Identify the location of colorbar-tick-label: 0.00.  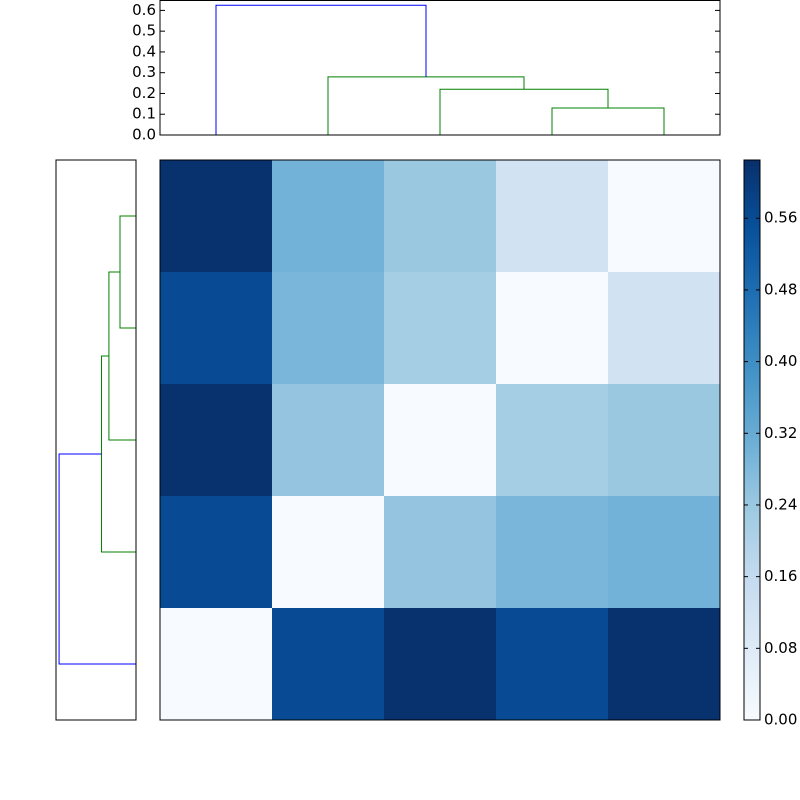
(780, 720).